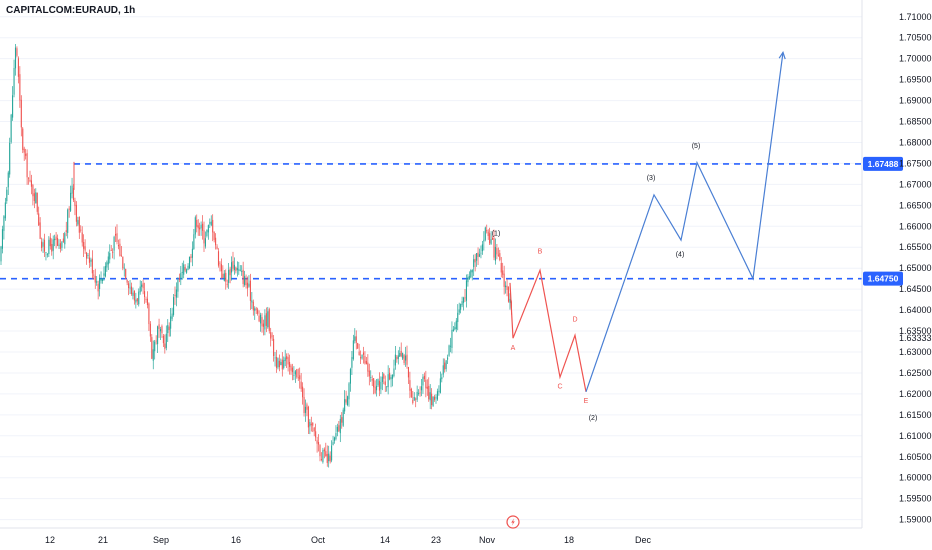 Image resolution: width=932 pixels, height=550 pixels. I want to click on time-axis: 12 21 Sep 16 Oct 14 23 Nov 18 Dec, so click(348, 540).